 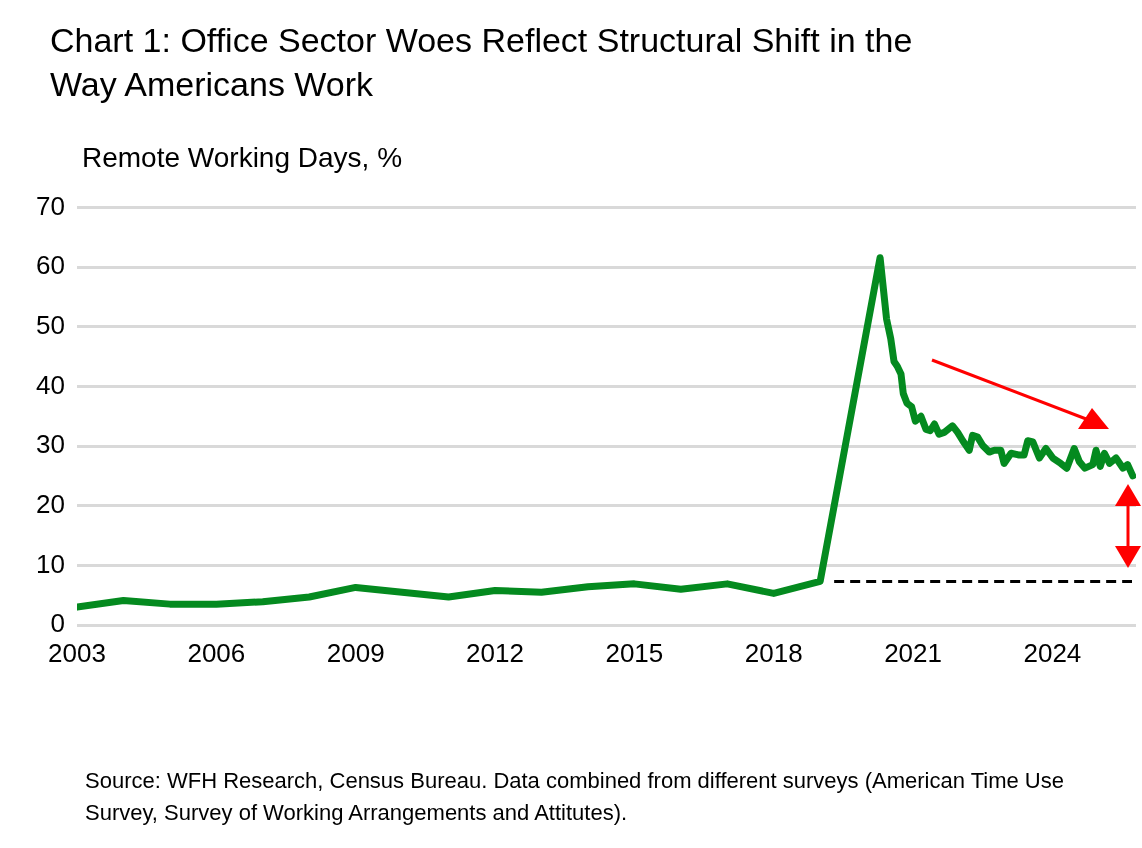 I want to click on y-tick-label: 50, so click(x=50, y=325).